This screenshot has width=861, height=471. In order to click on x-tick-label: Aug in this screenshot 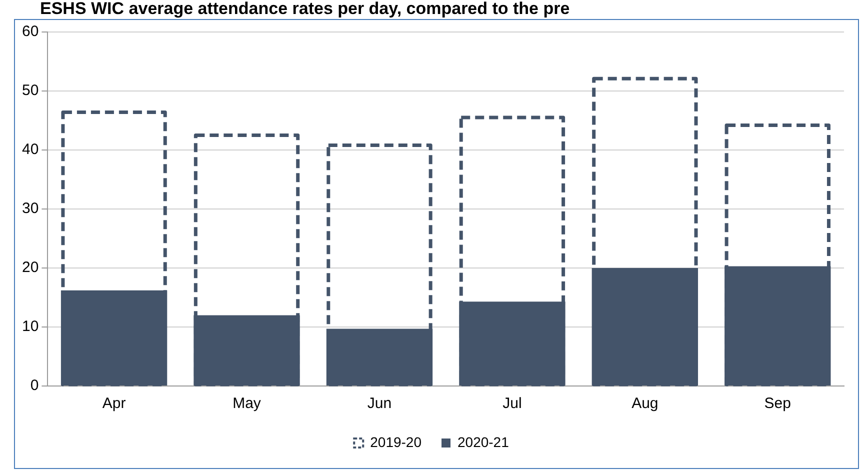, I will do `click(645, 403)`.